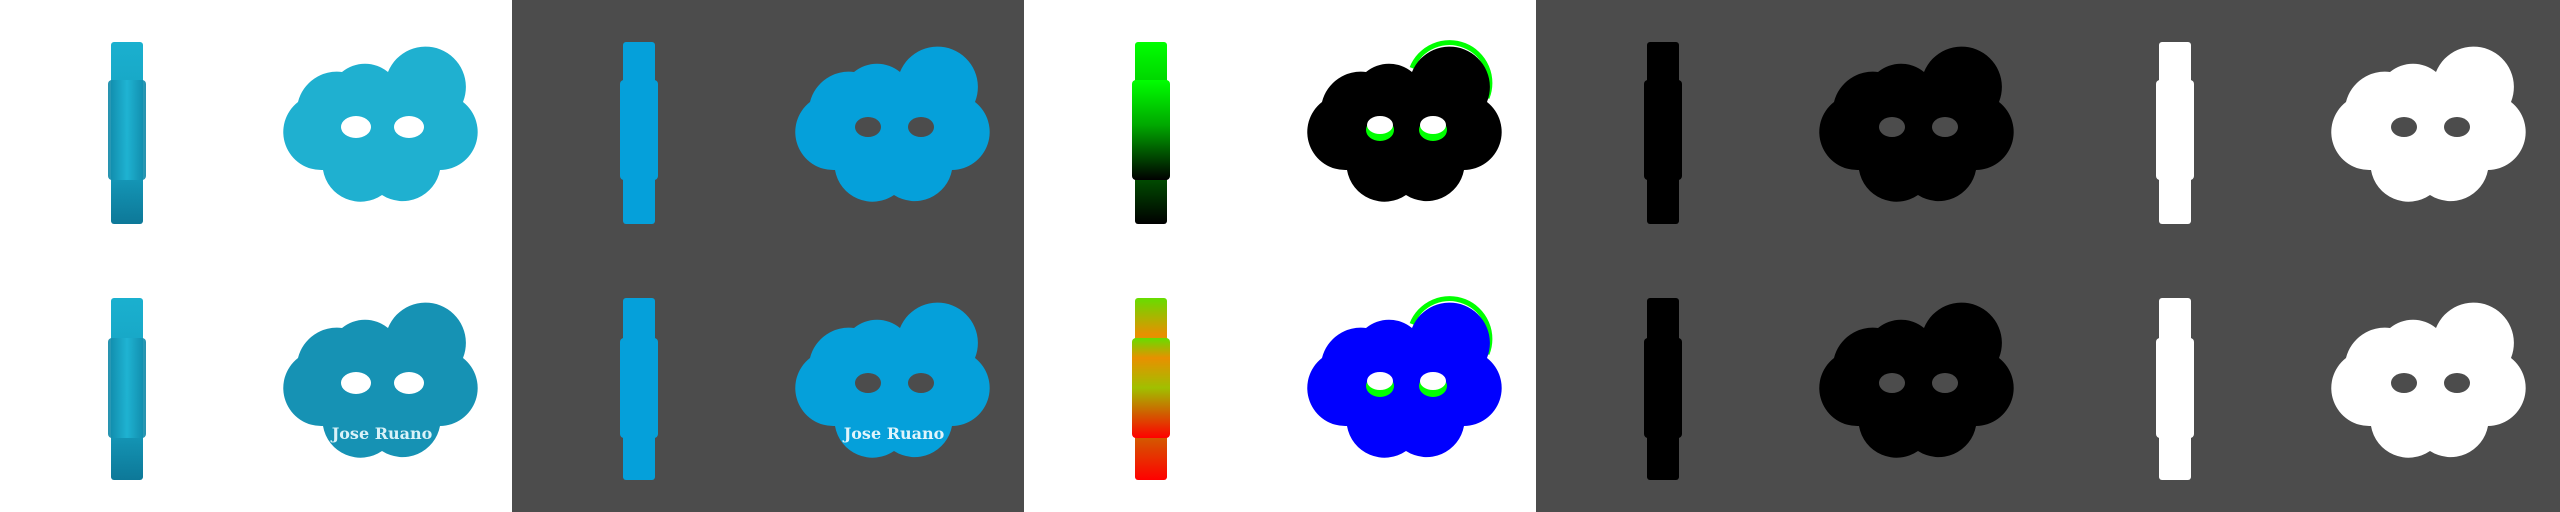 This screenshot has width=2560, height=512. What do you see at coordinates (293, 261) in the screenshot?
I see `render-scene: Jose Ruano` at bounding box center [293, 261].